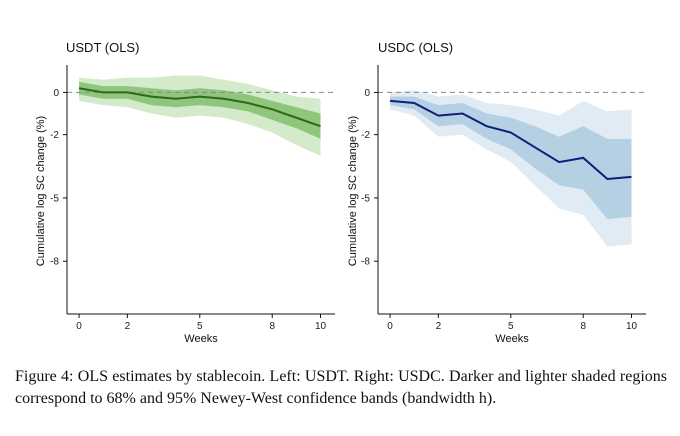  I want to click on usdc-y-tick-label: -2, so click(365, 135).